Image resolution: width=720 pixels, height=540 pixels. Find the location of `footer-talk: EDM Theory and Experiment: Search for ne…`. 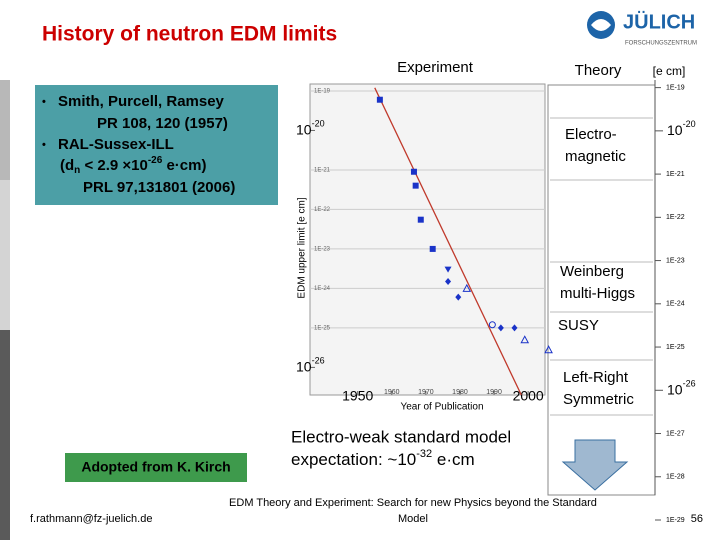

footer-talk: EDM Theory and Experiment: Search for ne… is located at coordinates (413, 503).